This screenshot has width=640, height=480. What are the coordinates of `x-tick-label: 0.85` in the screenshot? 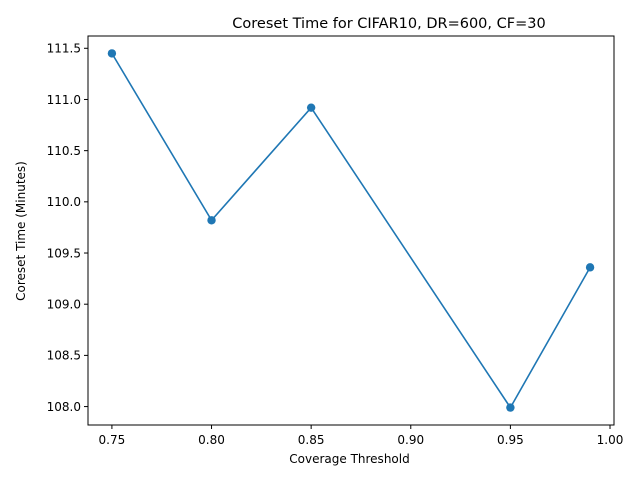 It's located at (311, 440).